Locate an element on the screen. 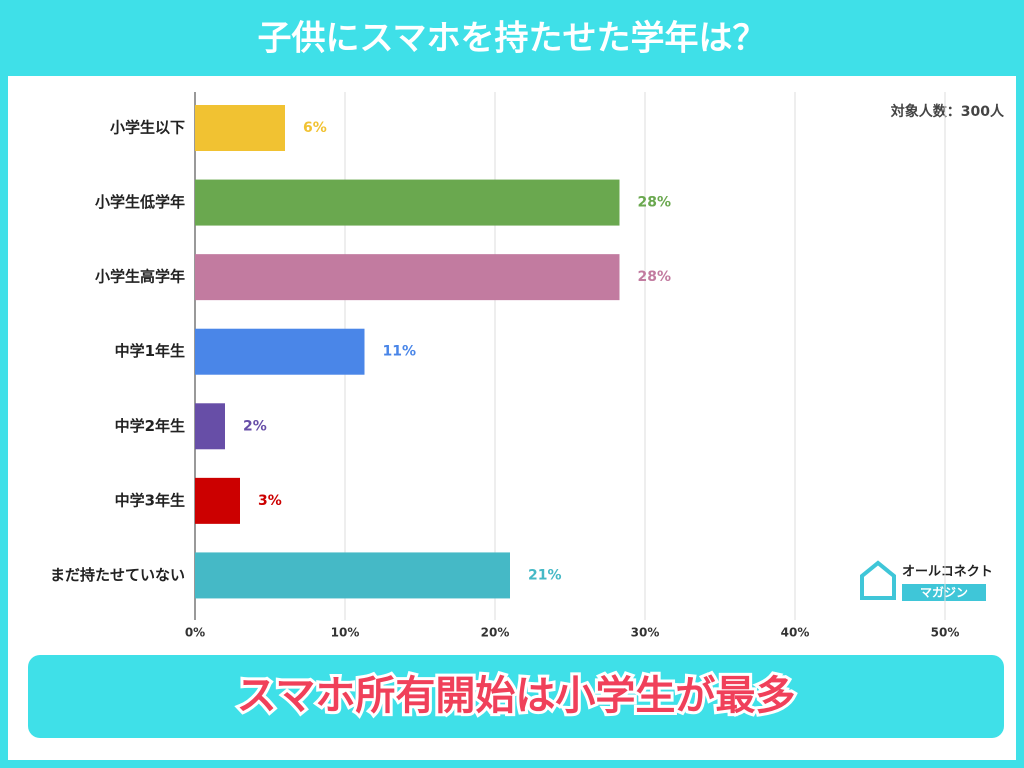  value-label: 21% is located at coordinates (545, 575).